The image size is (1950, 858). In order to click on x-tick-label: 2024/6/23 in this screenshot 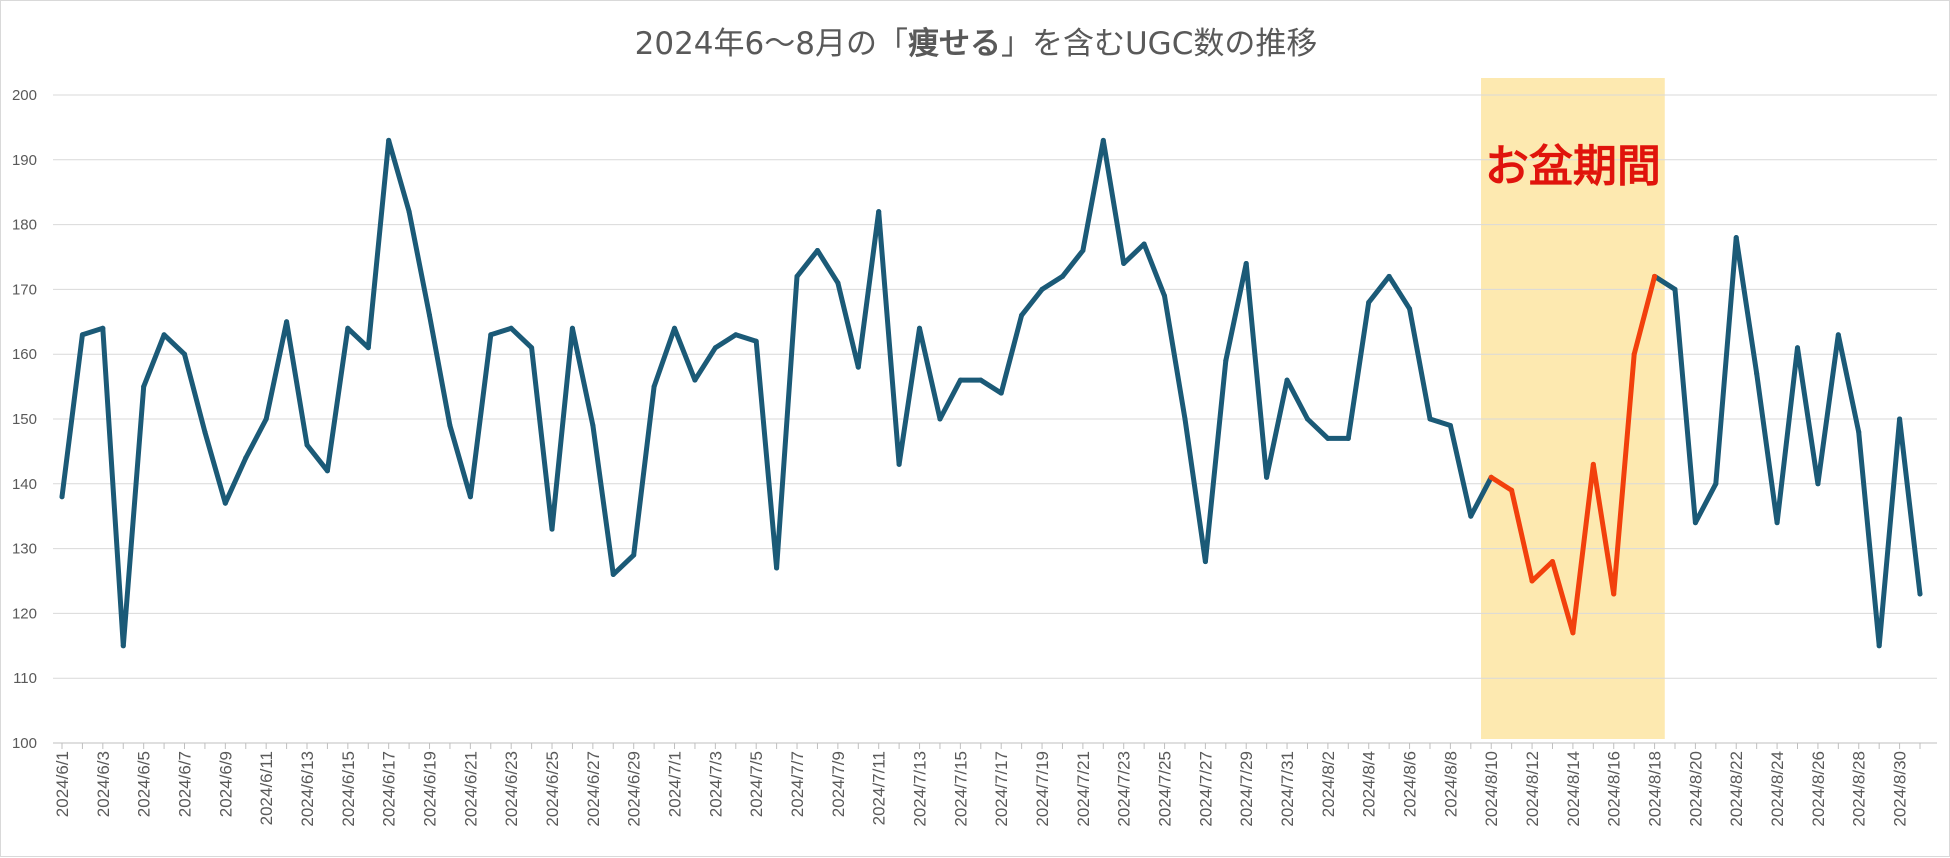, I will do `click(511, 789)`.